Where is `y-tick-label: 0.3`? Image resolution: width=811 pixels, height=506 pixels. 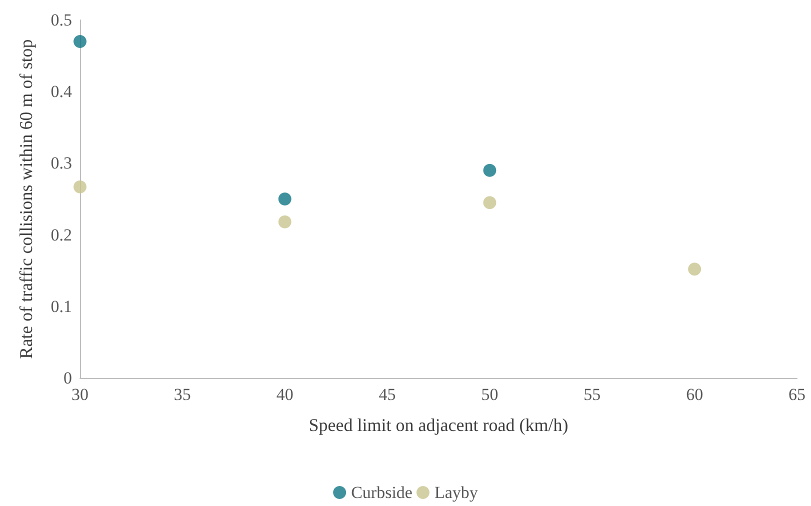 y-tick-label: 0.3 is located at coordinates (61, 163).